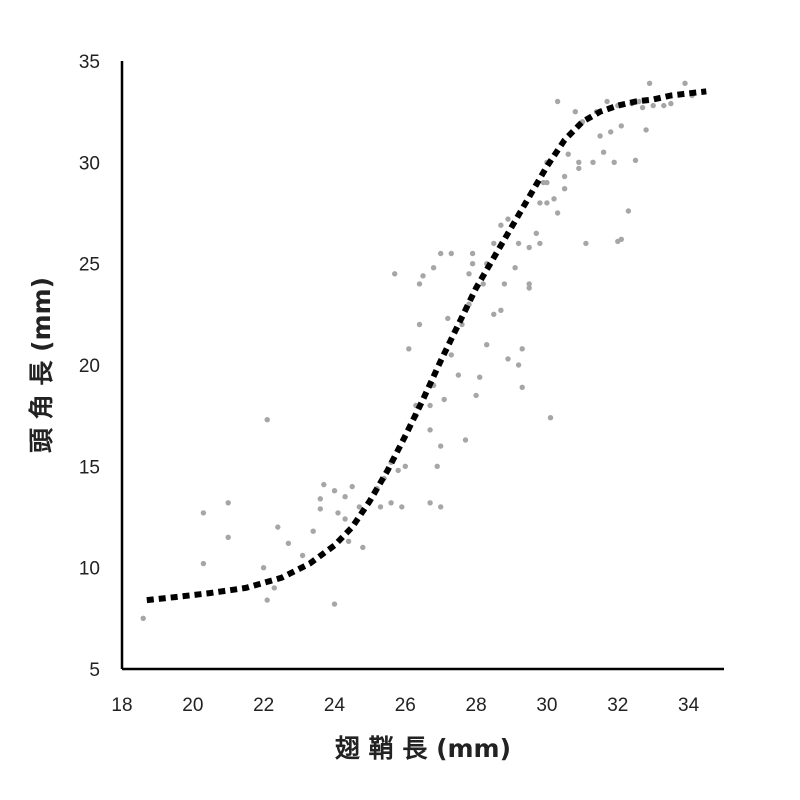 Image resolution: width=800 pixels, height=800 pixels. Describe the element at coordinates (689, 705) in the screenshot. I see `x-tick-label: 34` at that location.